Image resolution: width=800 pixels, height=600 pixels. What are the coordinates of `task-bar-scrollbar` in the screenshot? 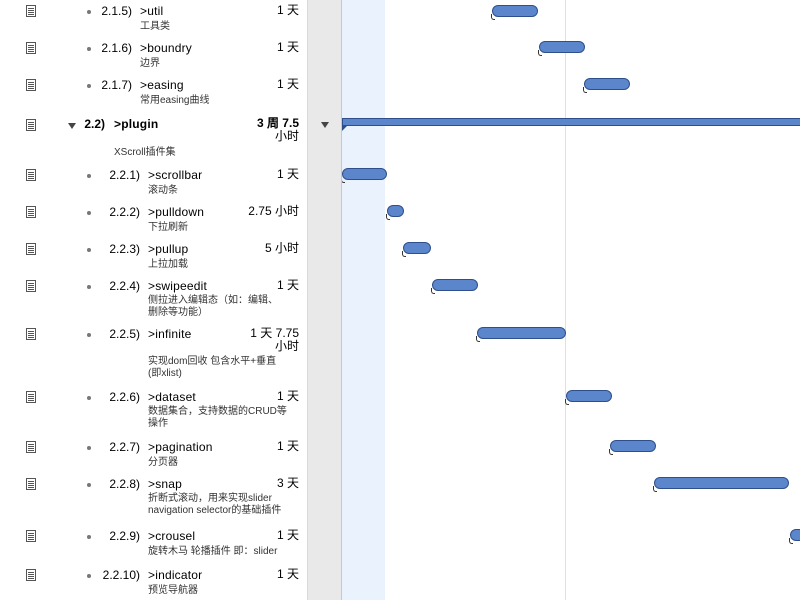 It's located at (364, 175).